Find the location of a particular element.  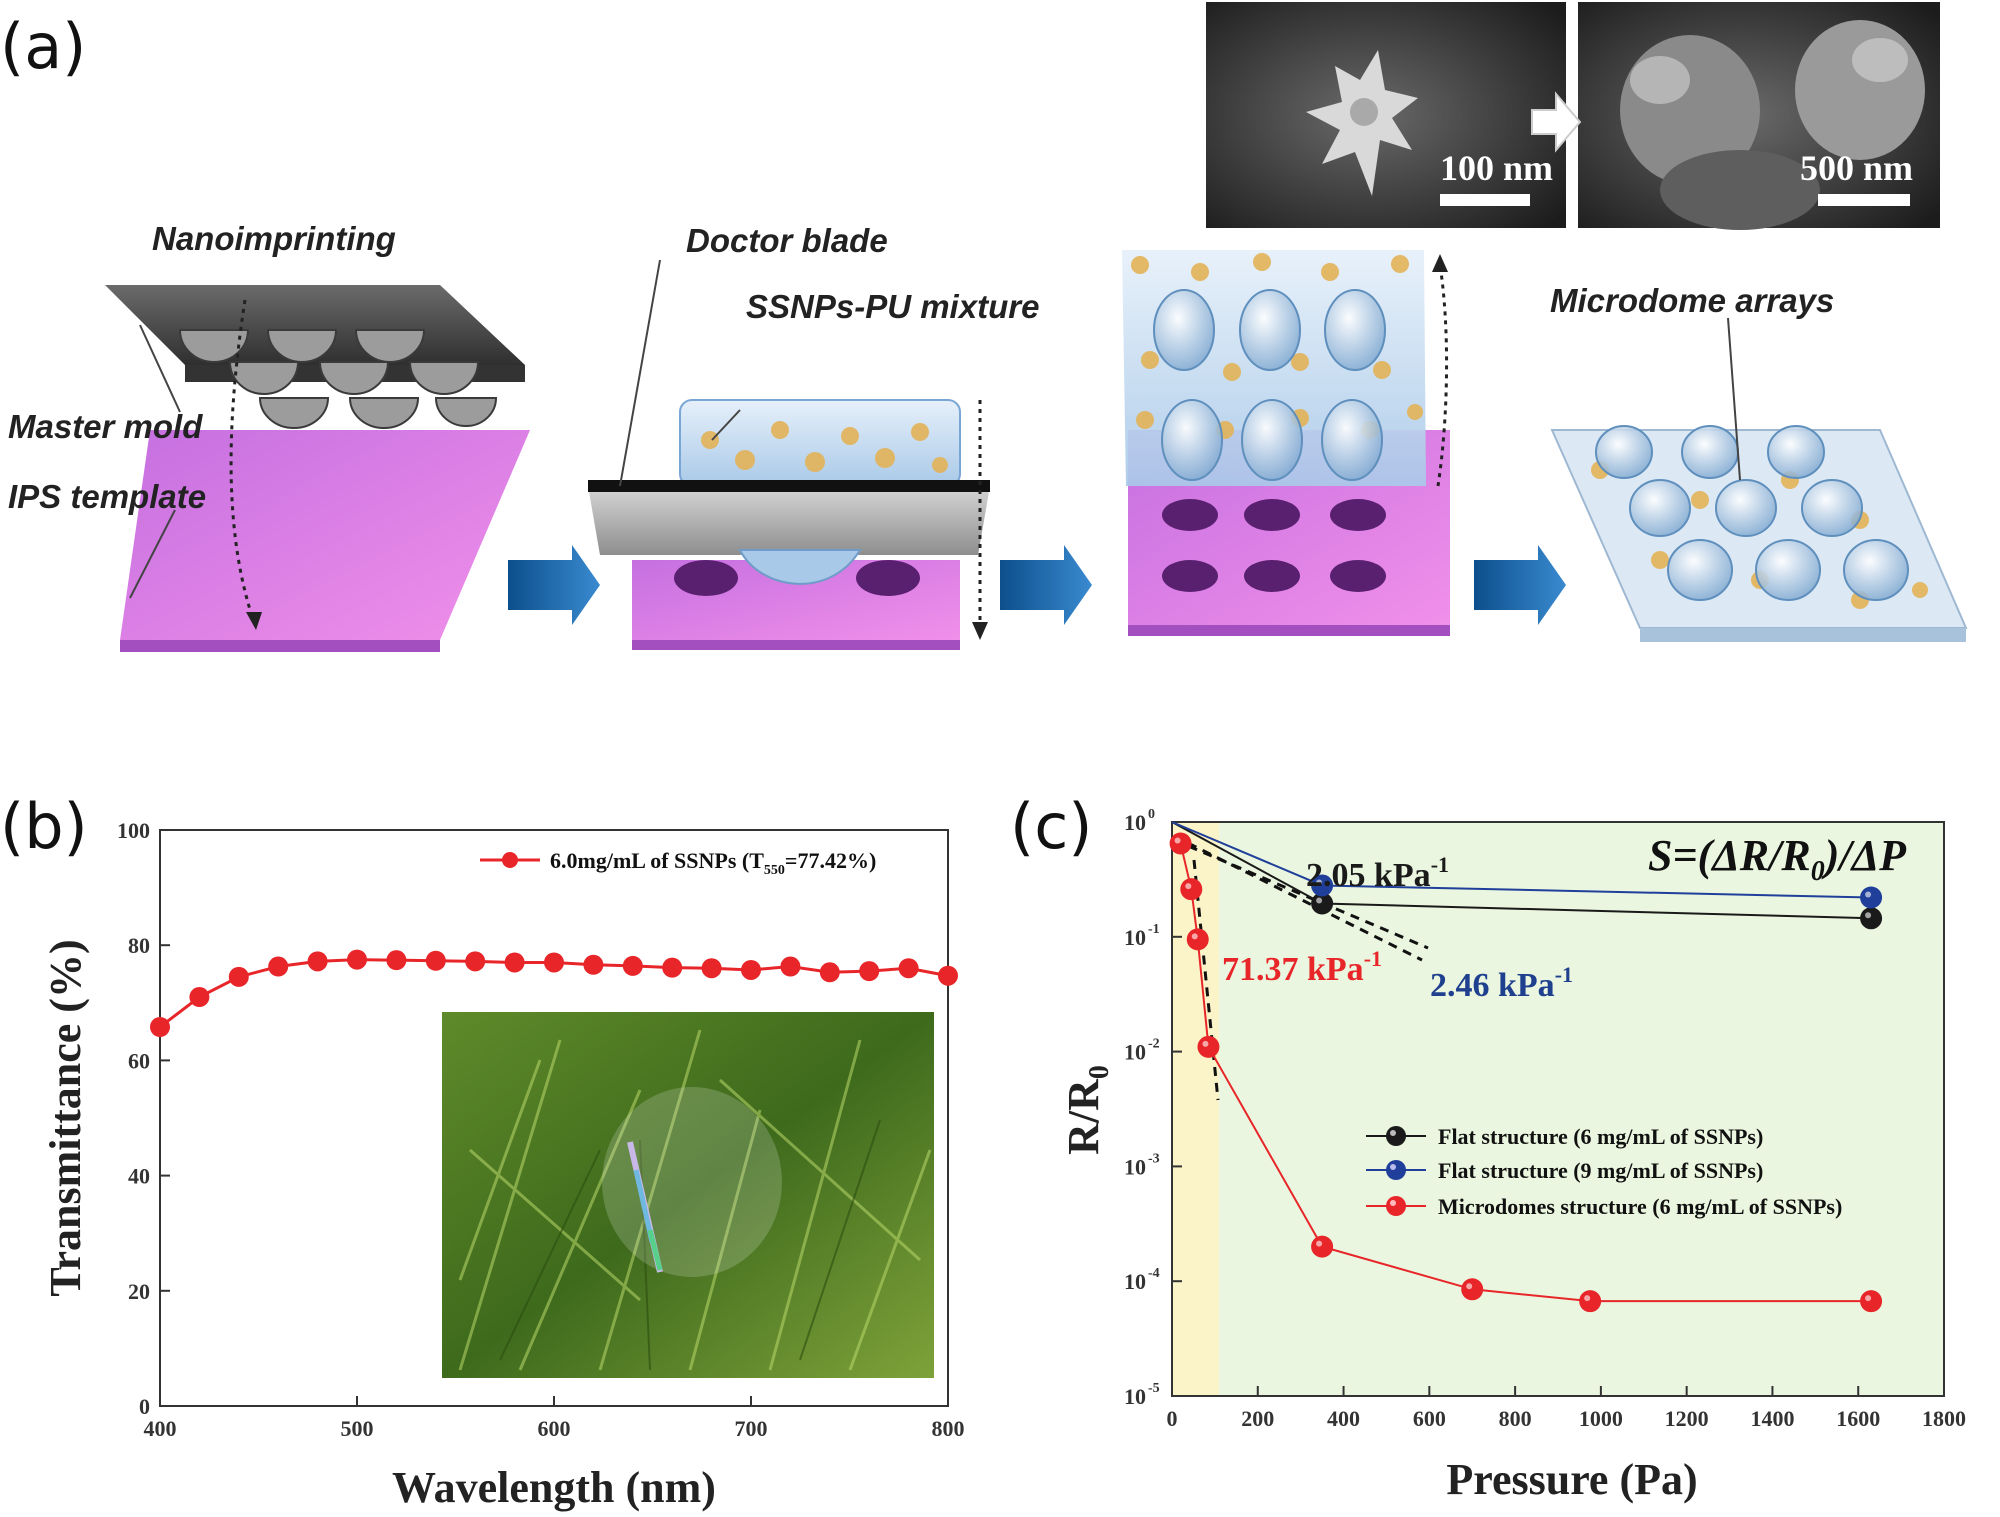

panel-a-letter: (a) is located at coordinates (43, 46).